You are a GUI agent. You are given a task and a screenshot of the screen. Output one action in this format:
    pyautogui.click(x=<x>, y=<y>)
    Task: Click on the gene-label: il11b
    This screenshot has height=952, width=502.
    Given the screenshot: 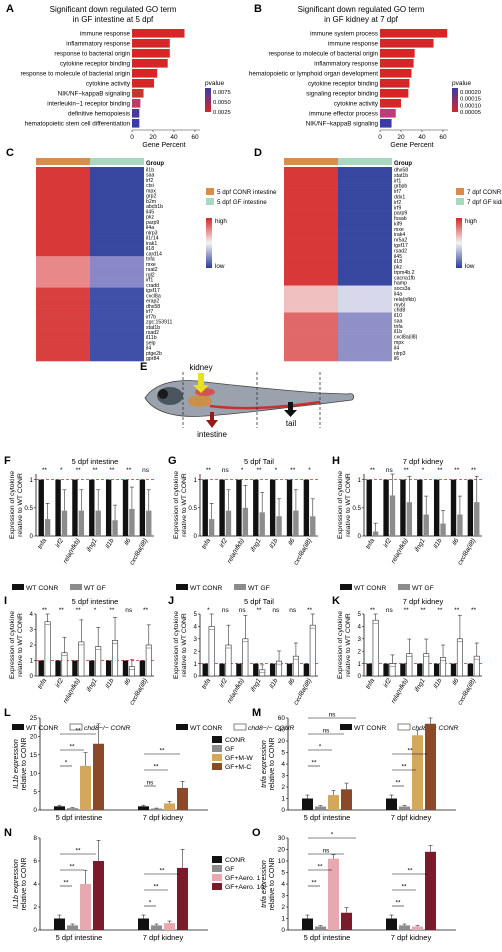 What is the action you would take?
    pyautogui.click(x=151, y=338)
    